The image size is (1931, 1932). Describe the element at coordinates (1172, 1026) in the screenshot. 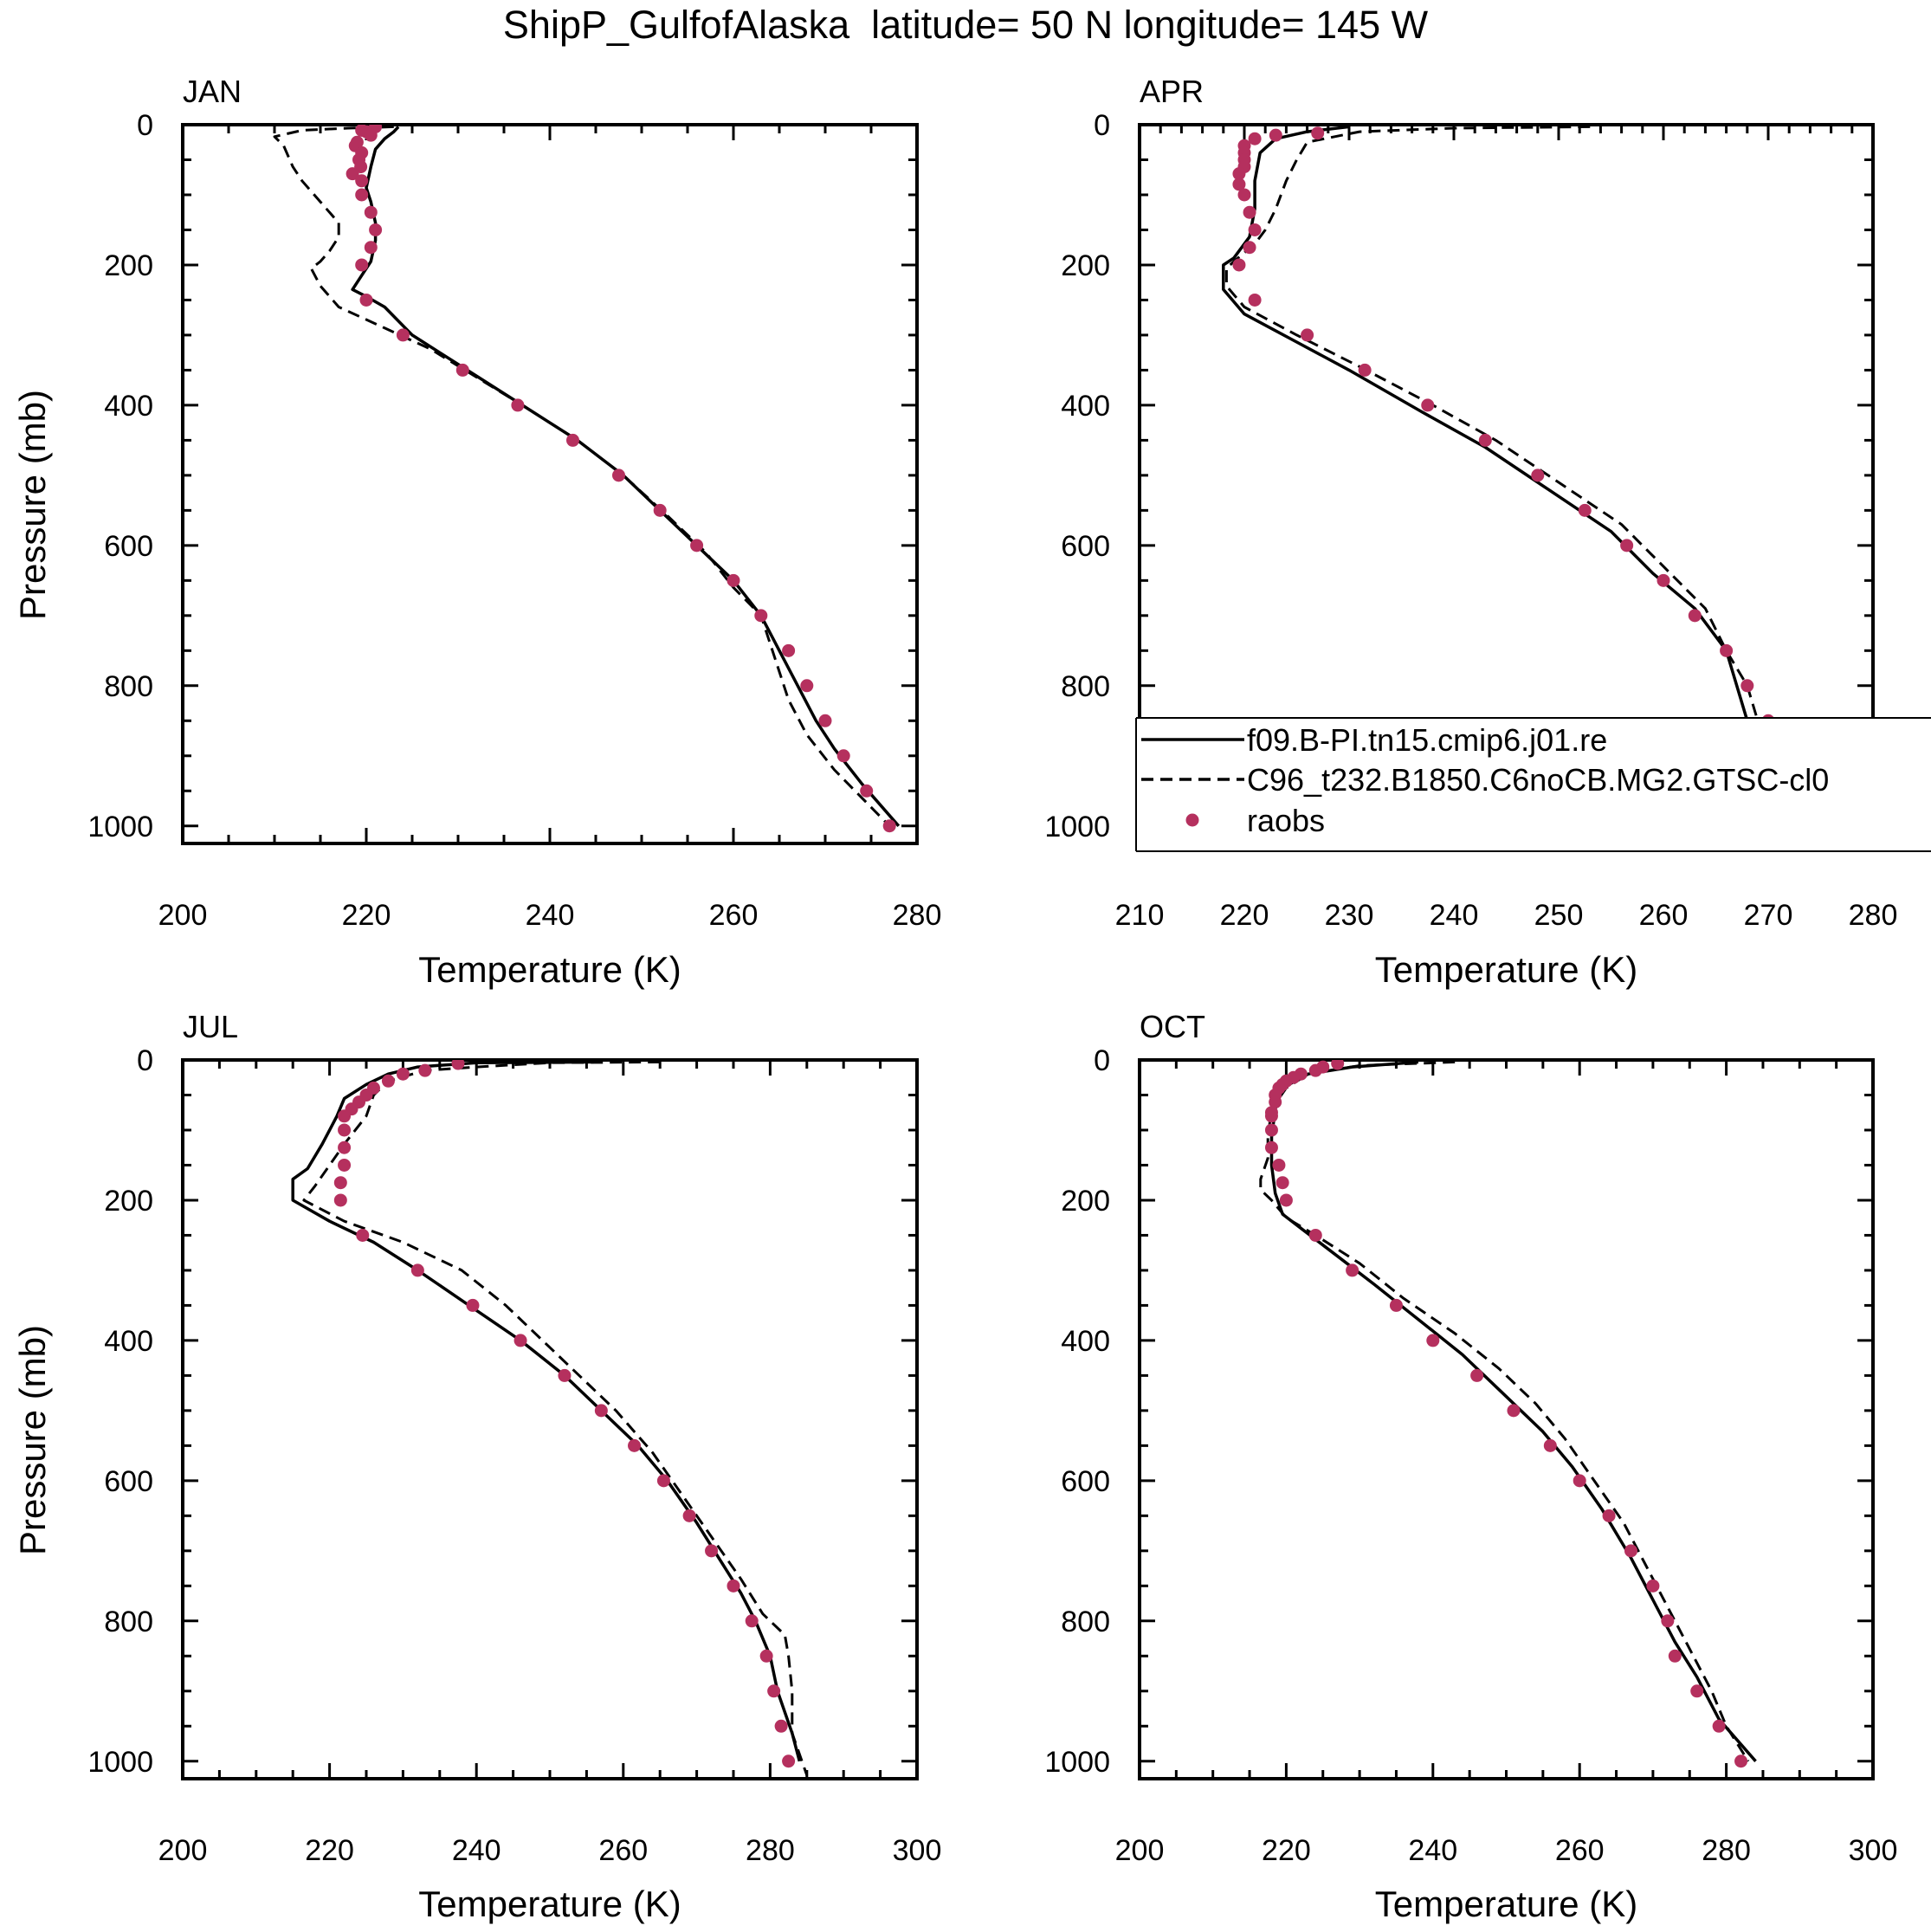

I see `panel-title: OCT` at that location.